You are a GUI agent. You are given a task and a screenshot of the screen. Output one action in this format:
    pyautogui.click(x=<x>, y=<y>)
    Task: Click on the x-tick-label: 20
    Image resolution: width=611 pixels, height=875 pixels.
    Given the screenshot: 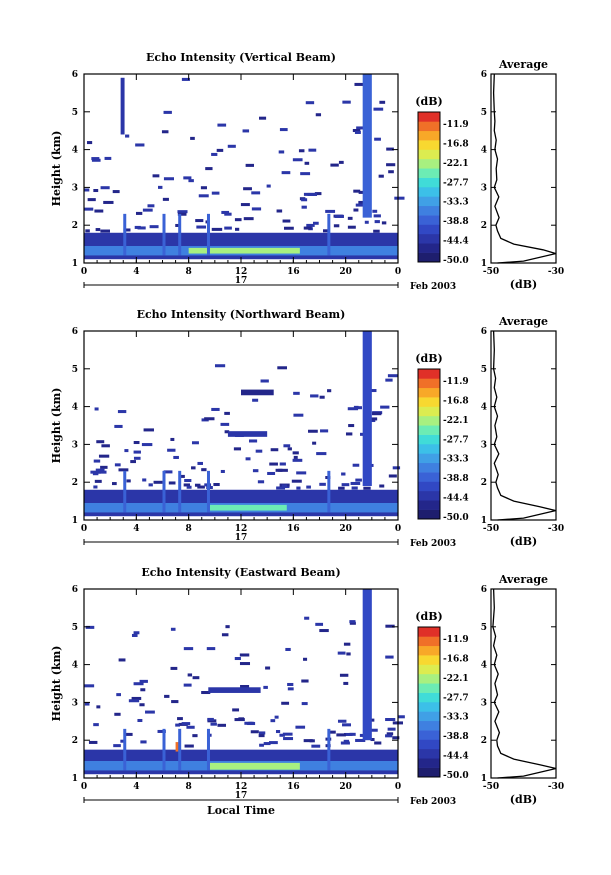 What is the action you would take?
    pyautogui.click(x=345, y=787)
    